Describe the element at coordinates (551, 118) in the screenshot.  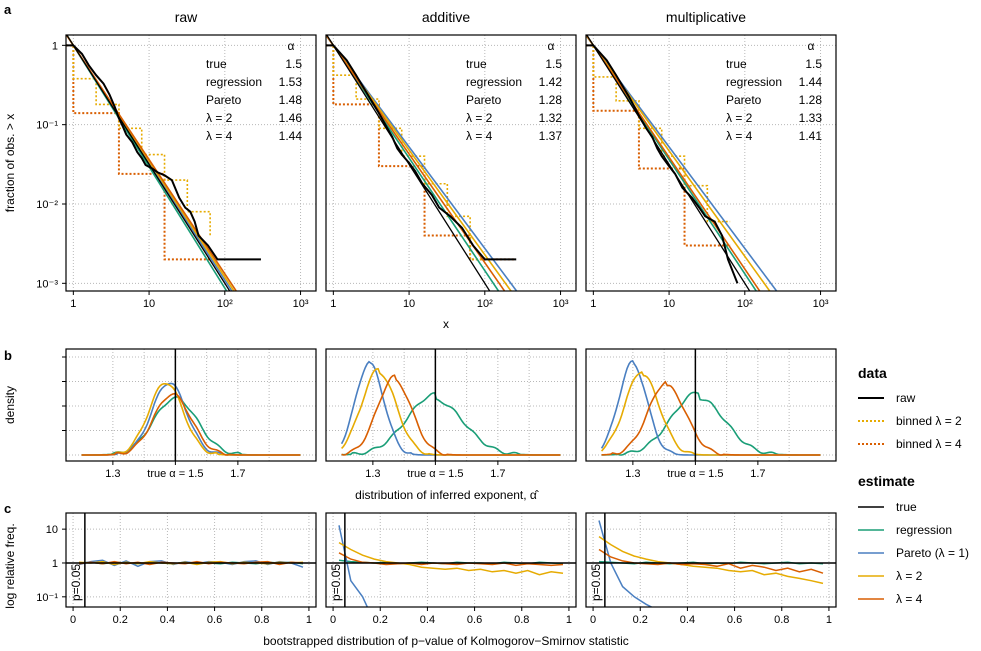
I see `table-value-lam2: 1.32` at that location.